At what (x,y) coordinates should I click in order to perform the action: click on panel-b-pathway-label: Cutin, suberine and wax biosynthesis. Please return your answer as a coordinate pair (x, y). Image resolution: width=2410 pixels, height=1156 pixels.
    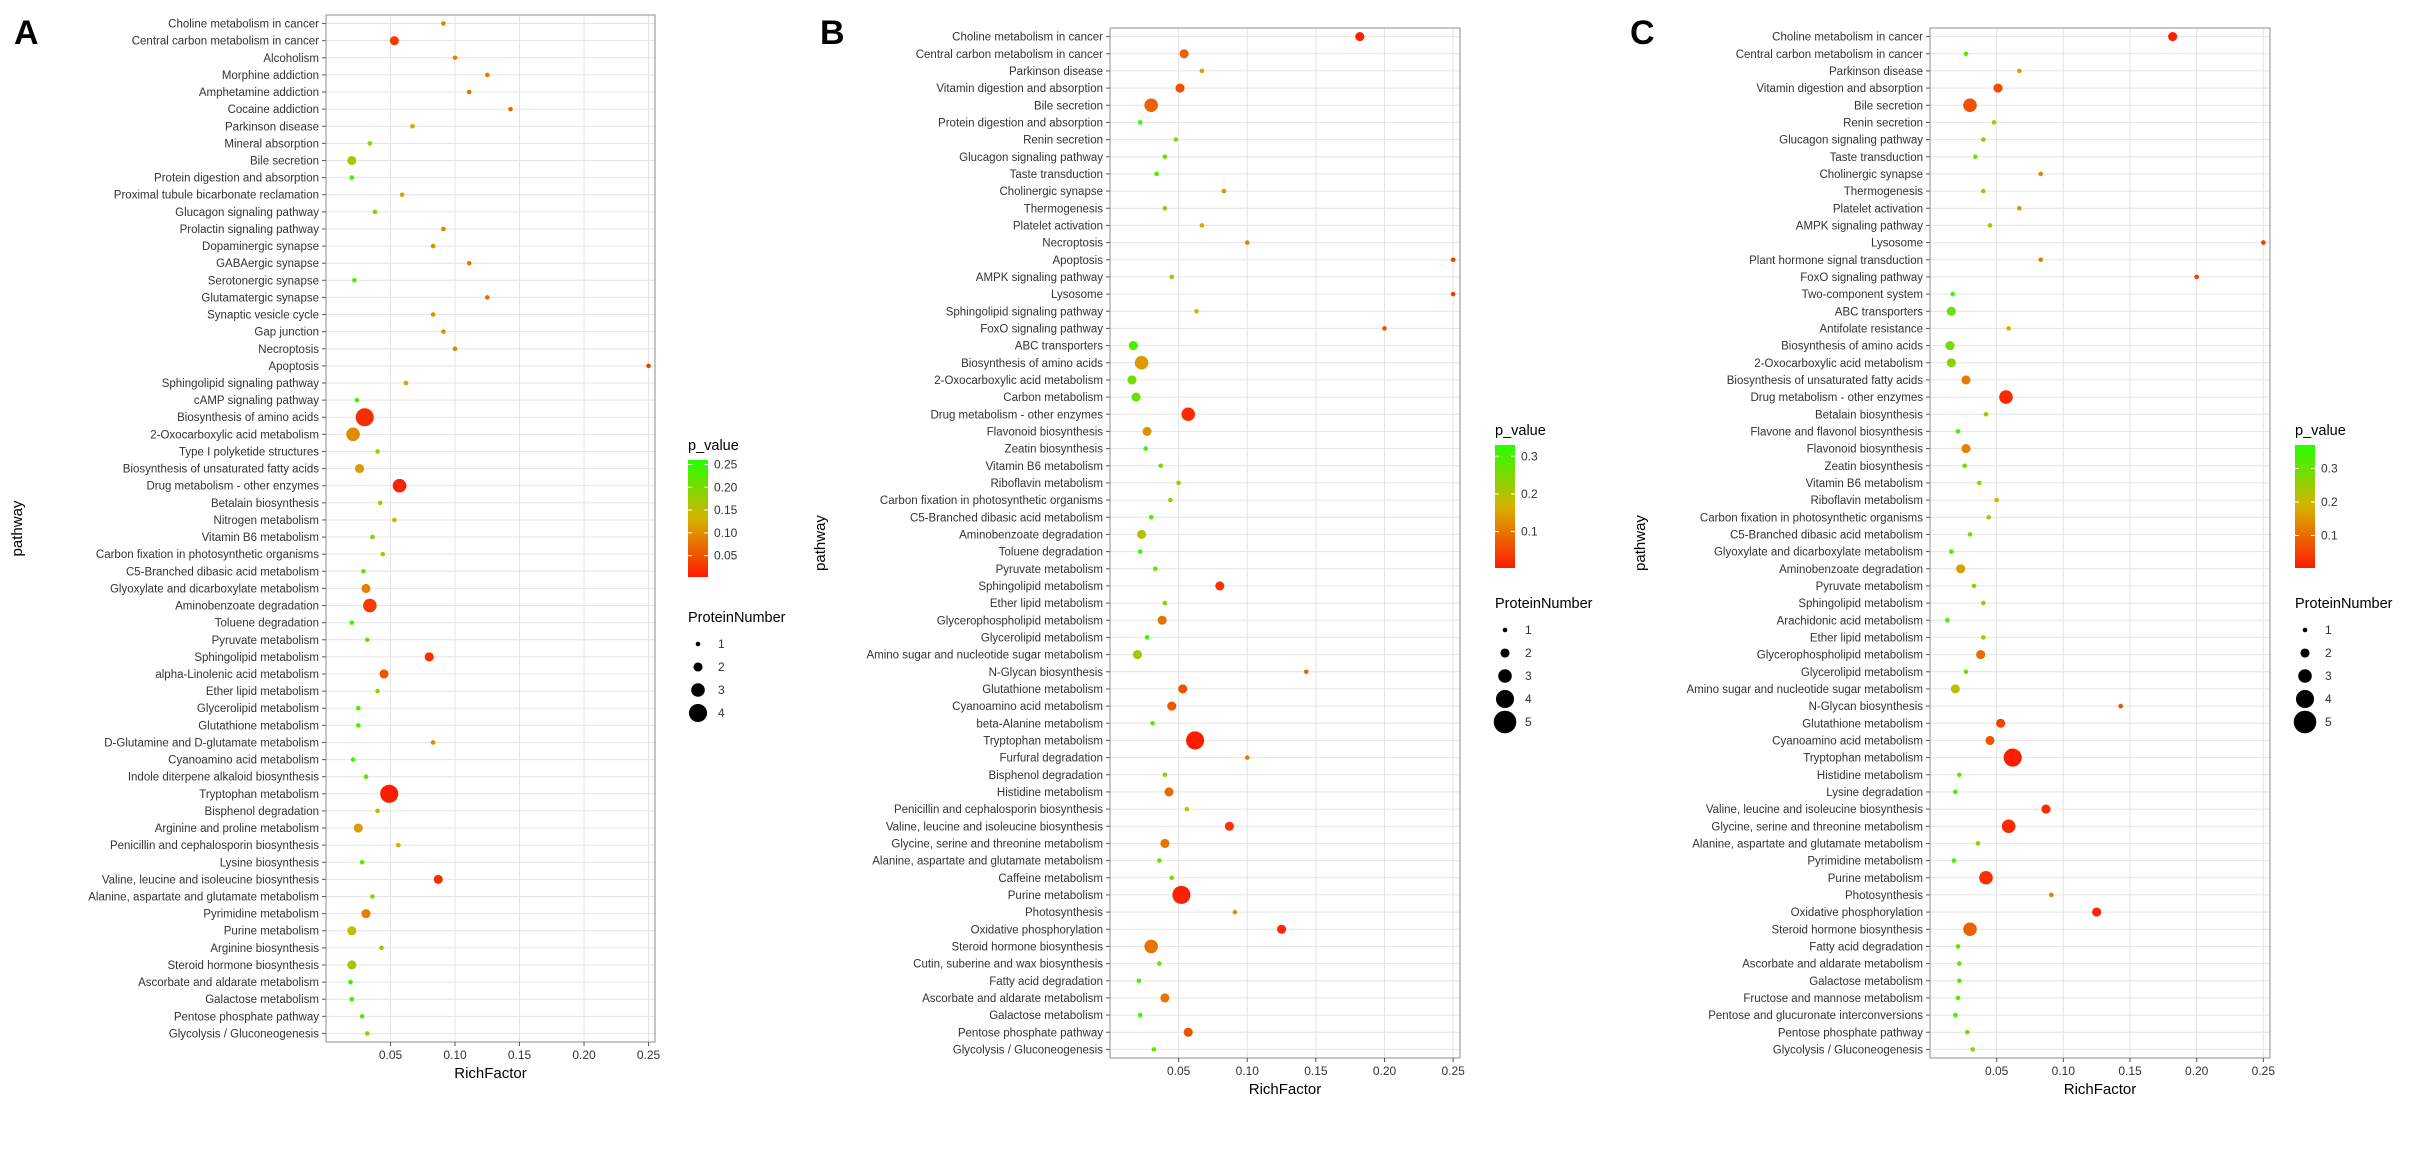
    Looking at the image, I should click on (1008, 965).